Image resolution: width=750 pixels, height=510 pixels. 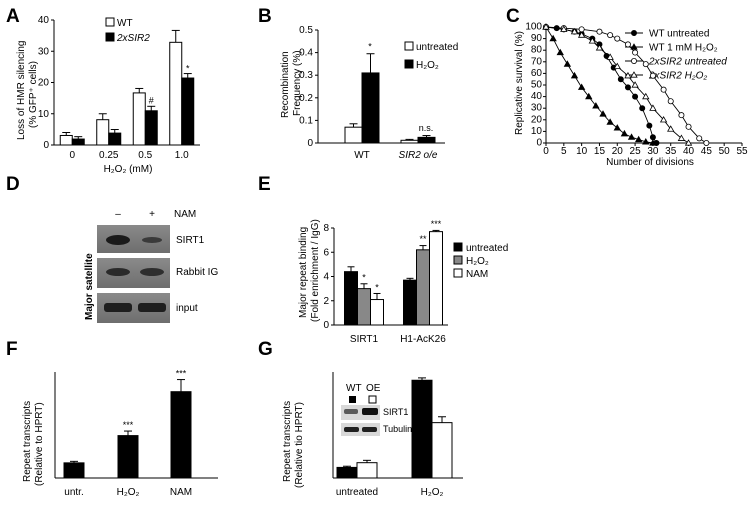 I want to click on panel-g-xtick-label: H₂O₂, so click(x=432, y=492).